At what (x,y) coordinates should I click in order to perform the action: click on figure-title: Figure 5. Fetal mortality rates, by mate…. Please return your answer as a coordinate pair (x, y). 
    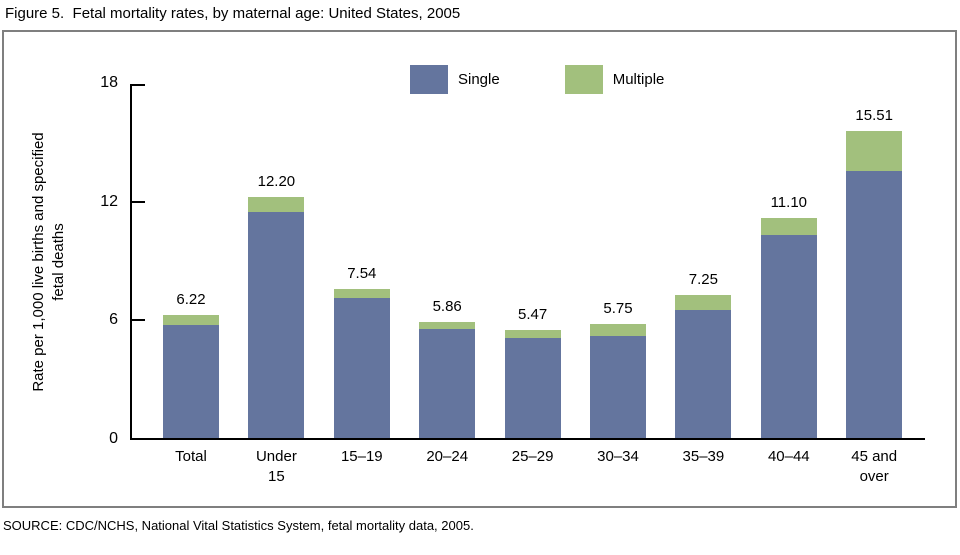
    Looking at the image, I should click on (233, 13).